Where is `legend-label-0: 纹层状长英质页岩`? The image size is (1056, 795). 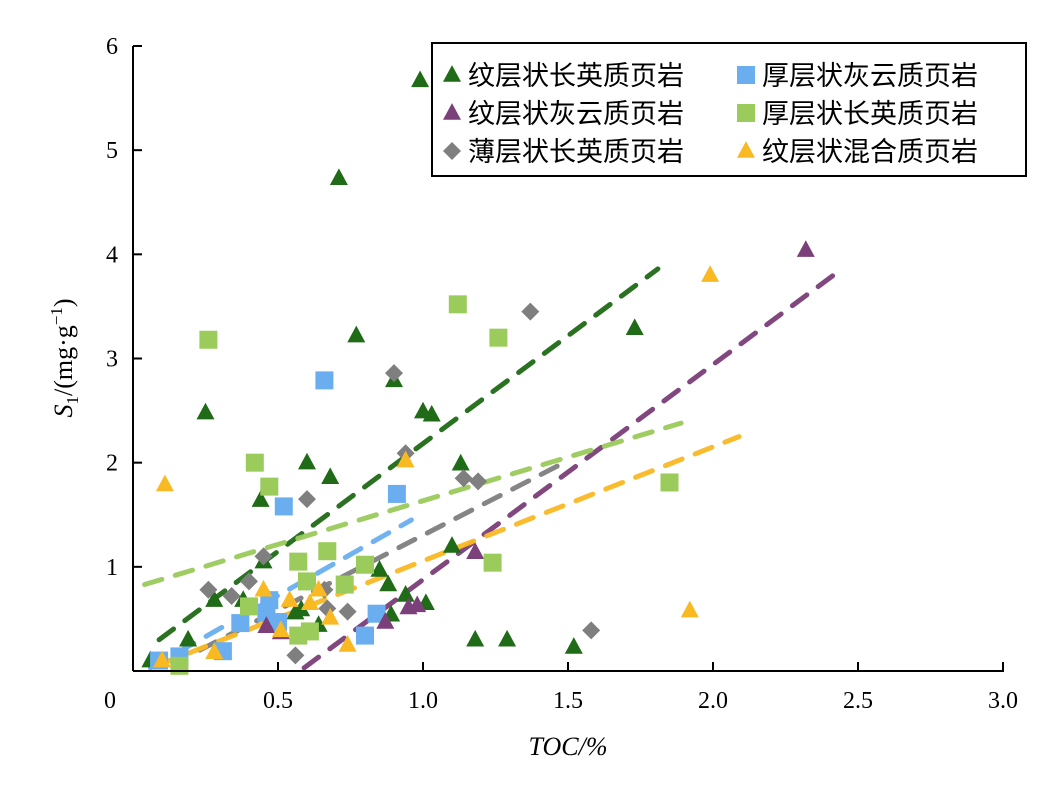 legend-label-0: 纹层状长英质页岩 is located at coordinates (576, 76).